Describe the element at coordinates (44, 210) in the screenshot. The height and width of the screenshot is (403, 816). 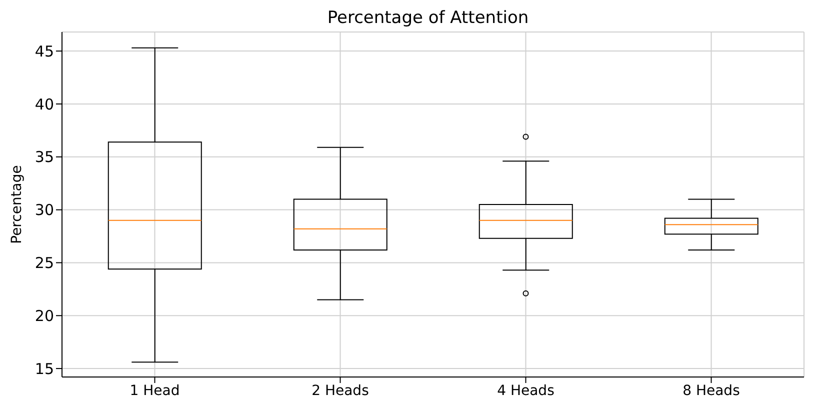
I see `y-tick-label: 30` at that location.